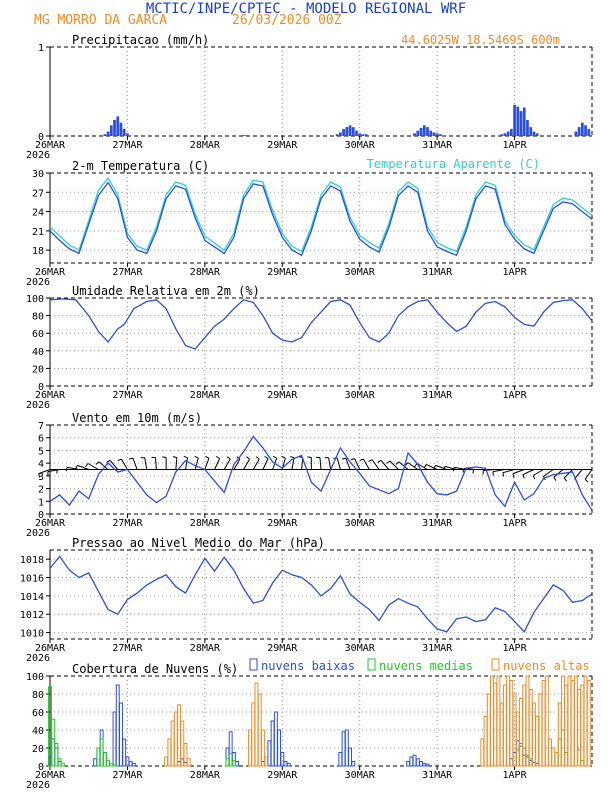  I want to click on x-year-label: 2026, so click(38, 533).